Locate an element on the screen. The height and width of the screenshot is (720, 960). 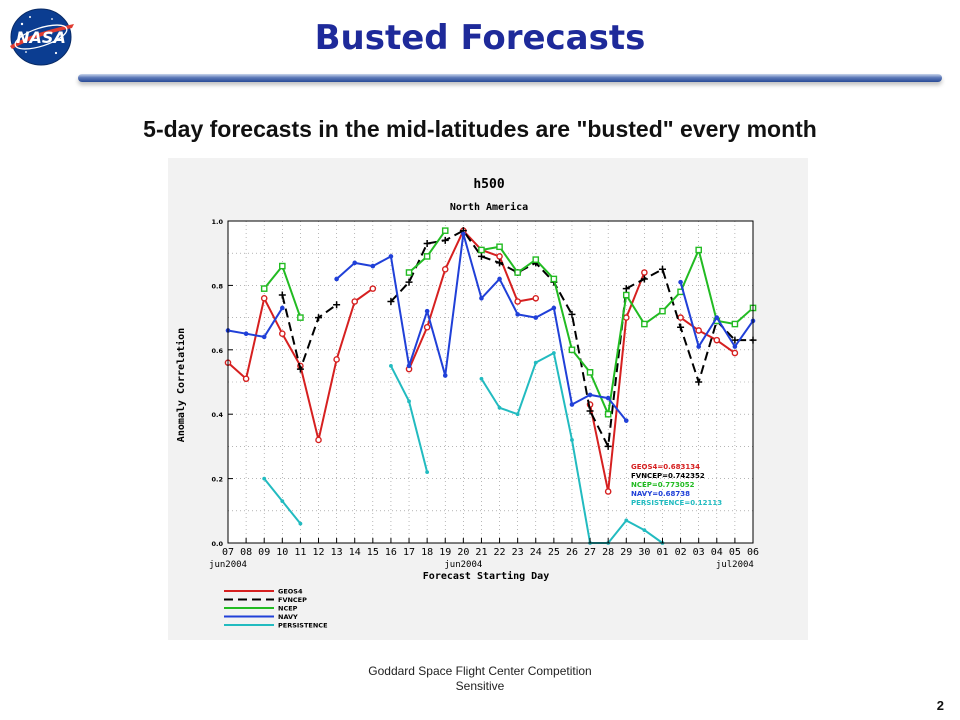
stat-label-ncep: NCEP=0.773052 is located at coordinates (663, 485).